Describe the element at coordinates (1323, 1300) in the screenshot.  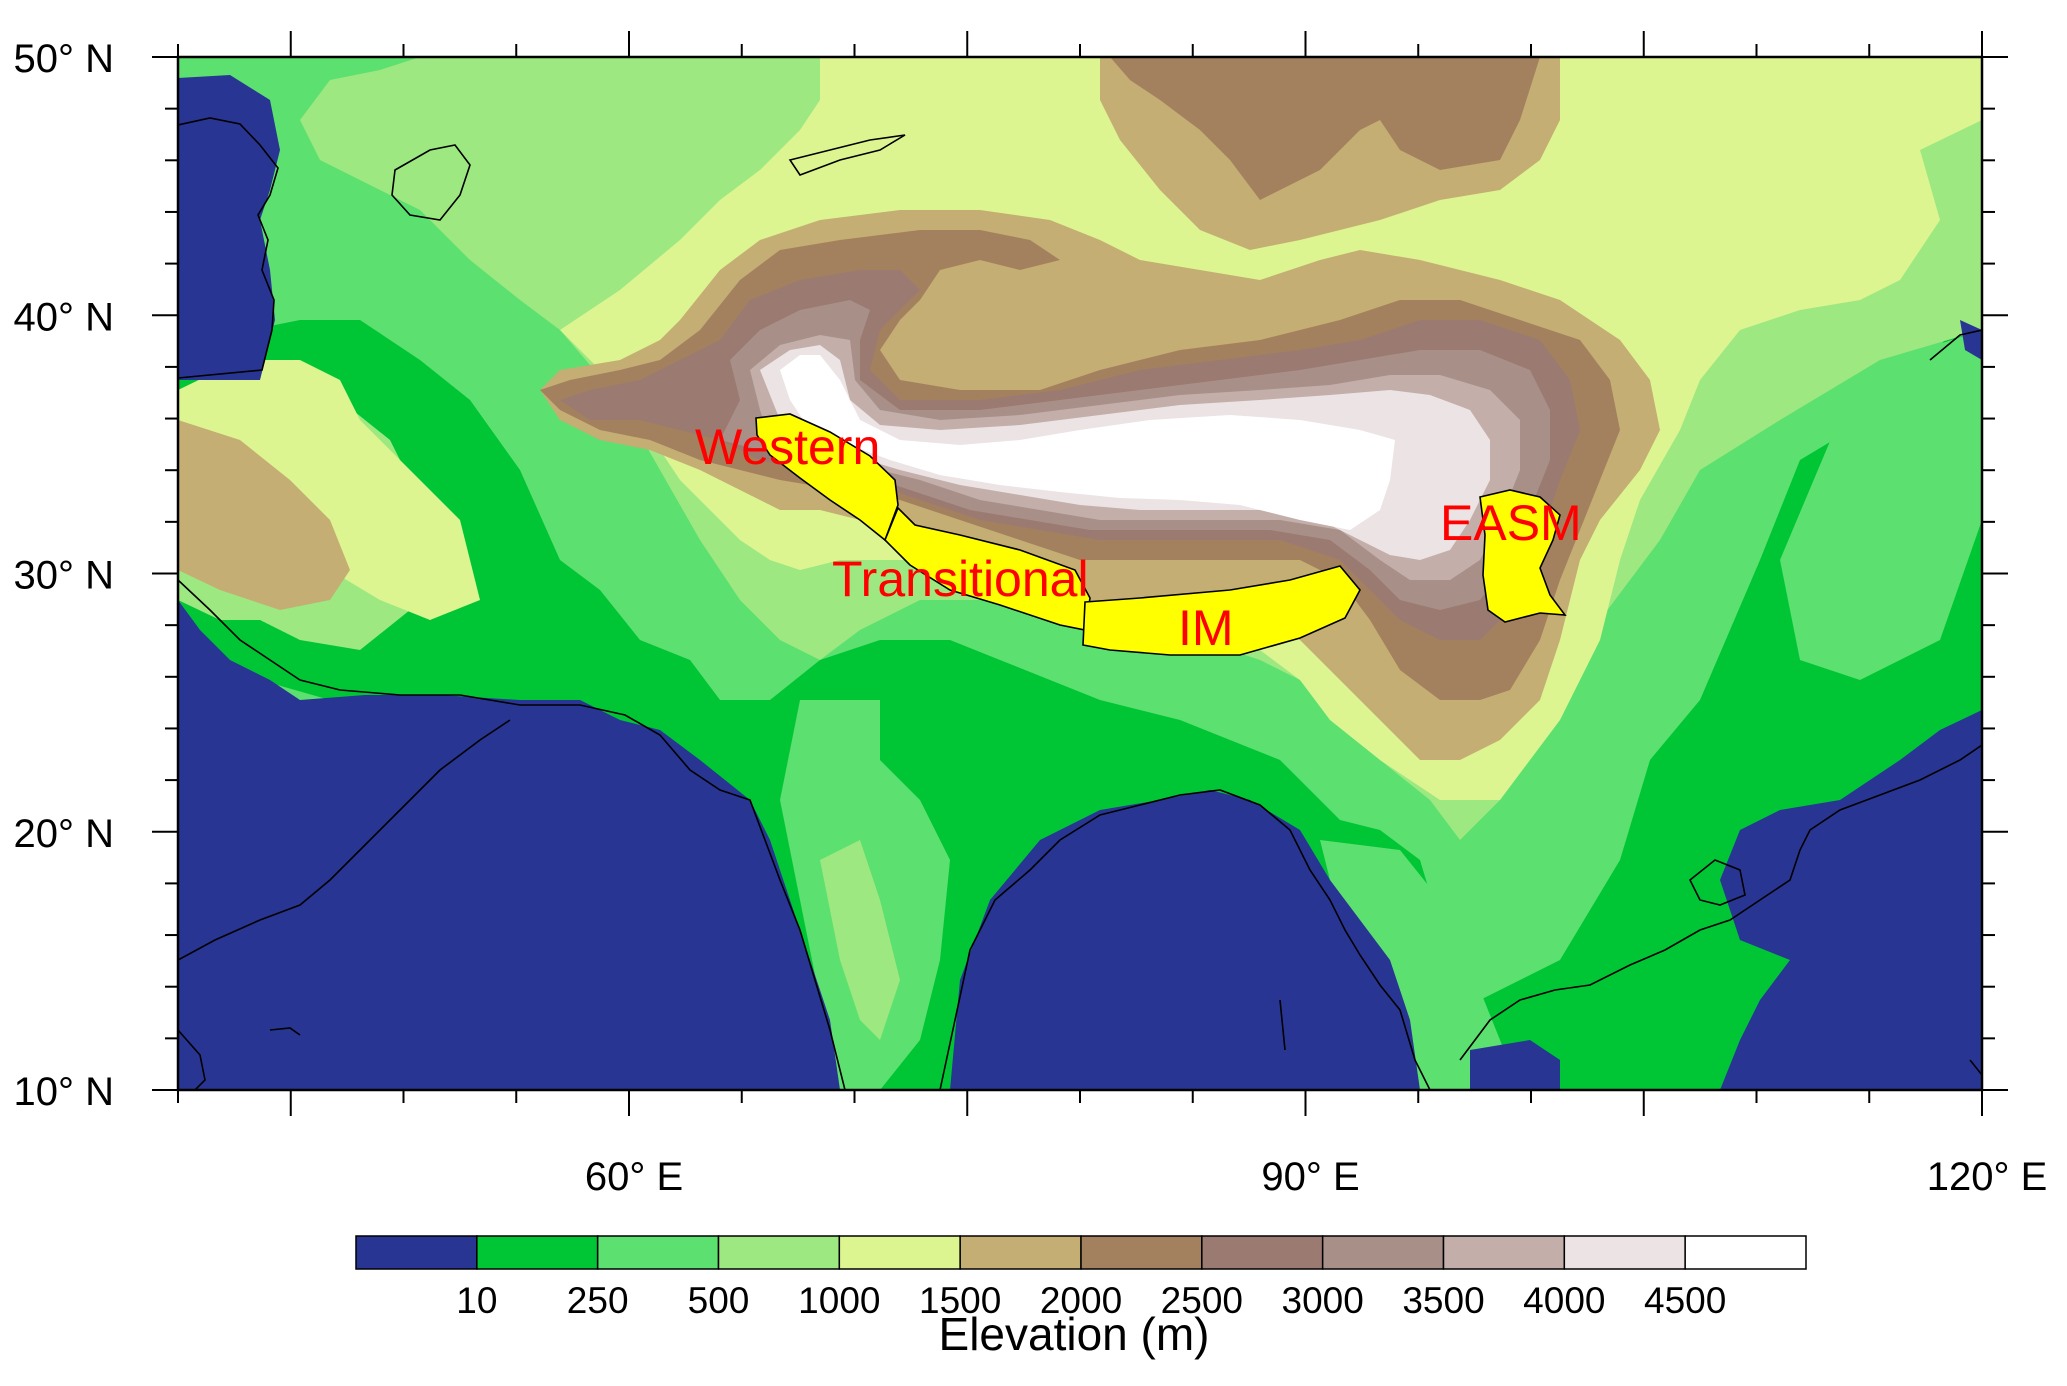
I see `colorbar-level-label: 3000` at that location.